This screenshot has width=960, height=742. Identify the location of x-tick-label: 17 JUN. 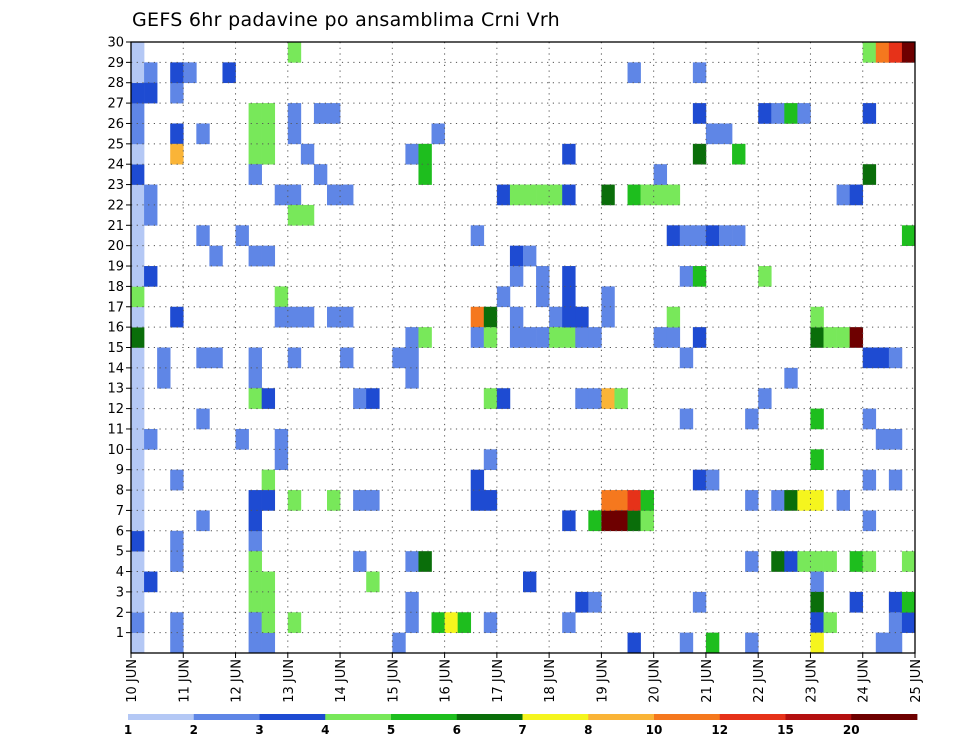
(498, 681).